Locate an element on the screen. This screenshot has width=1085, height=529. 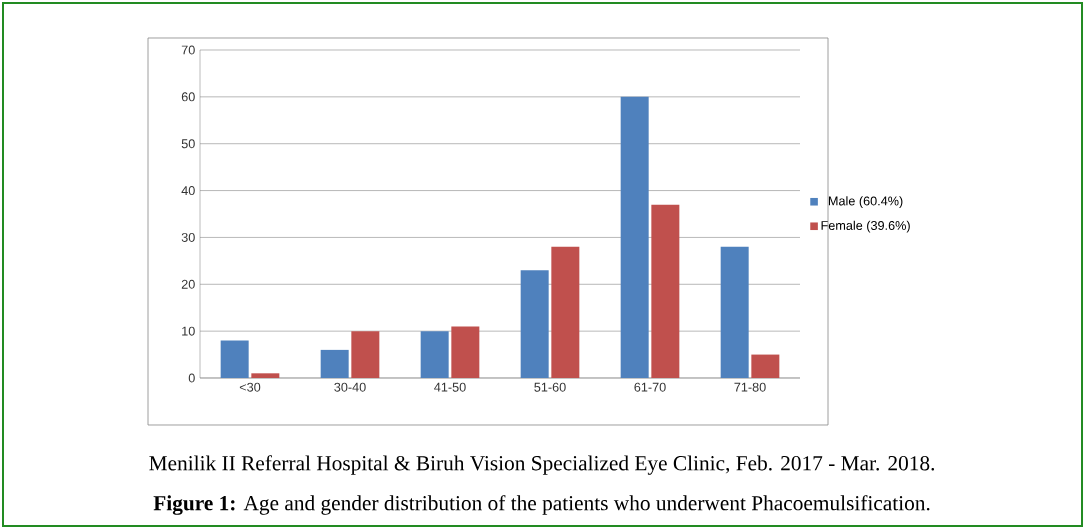
x-tick-label: 71-80 is located at coordinates (750, 387).